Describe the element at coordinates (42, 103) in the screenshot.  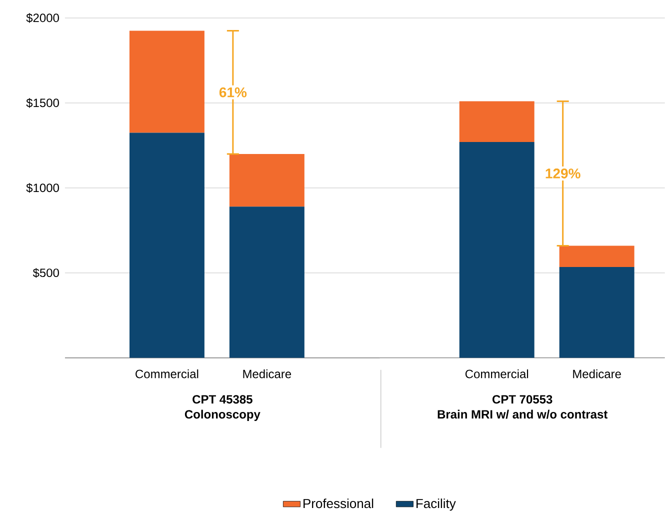
I see `y-tick-label: $1500` at that location.